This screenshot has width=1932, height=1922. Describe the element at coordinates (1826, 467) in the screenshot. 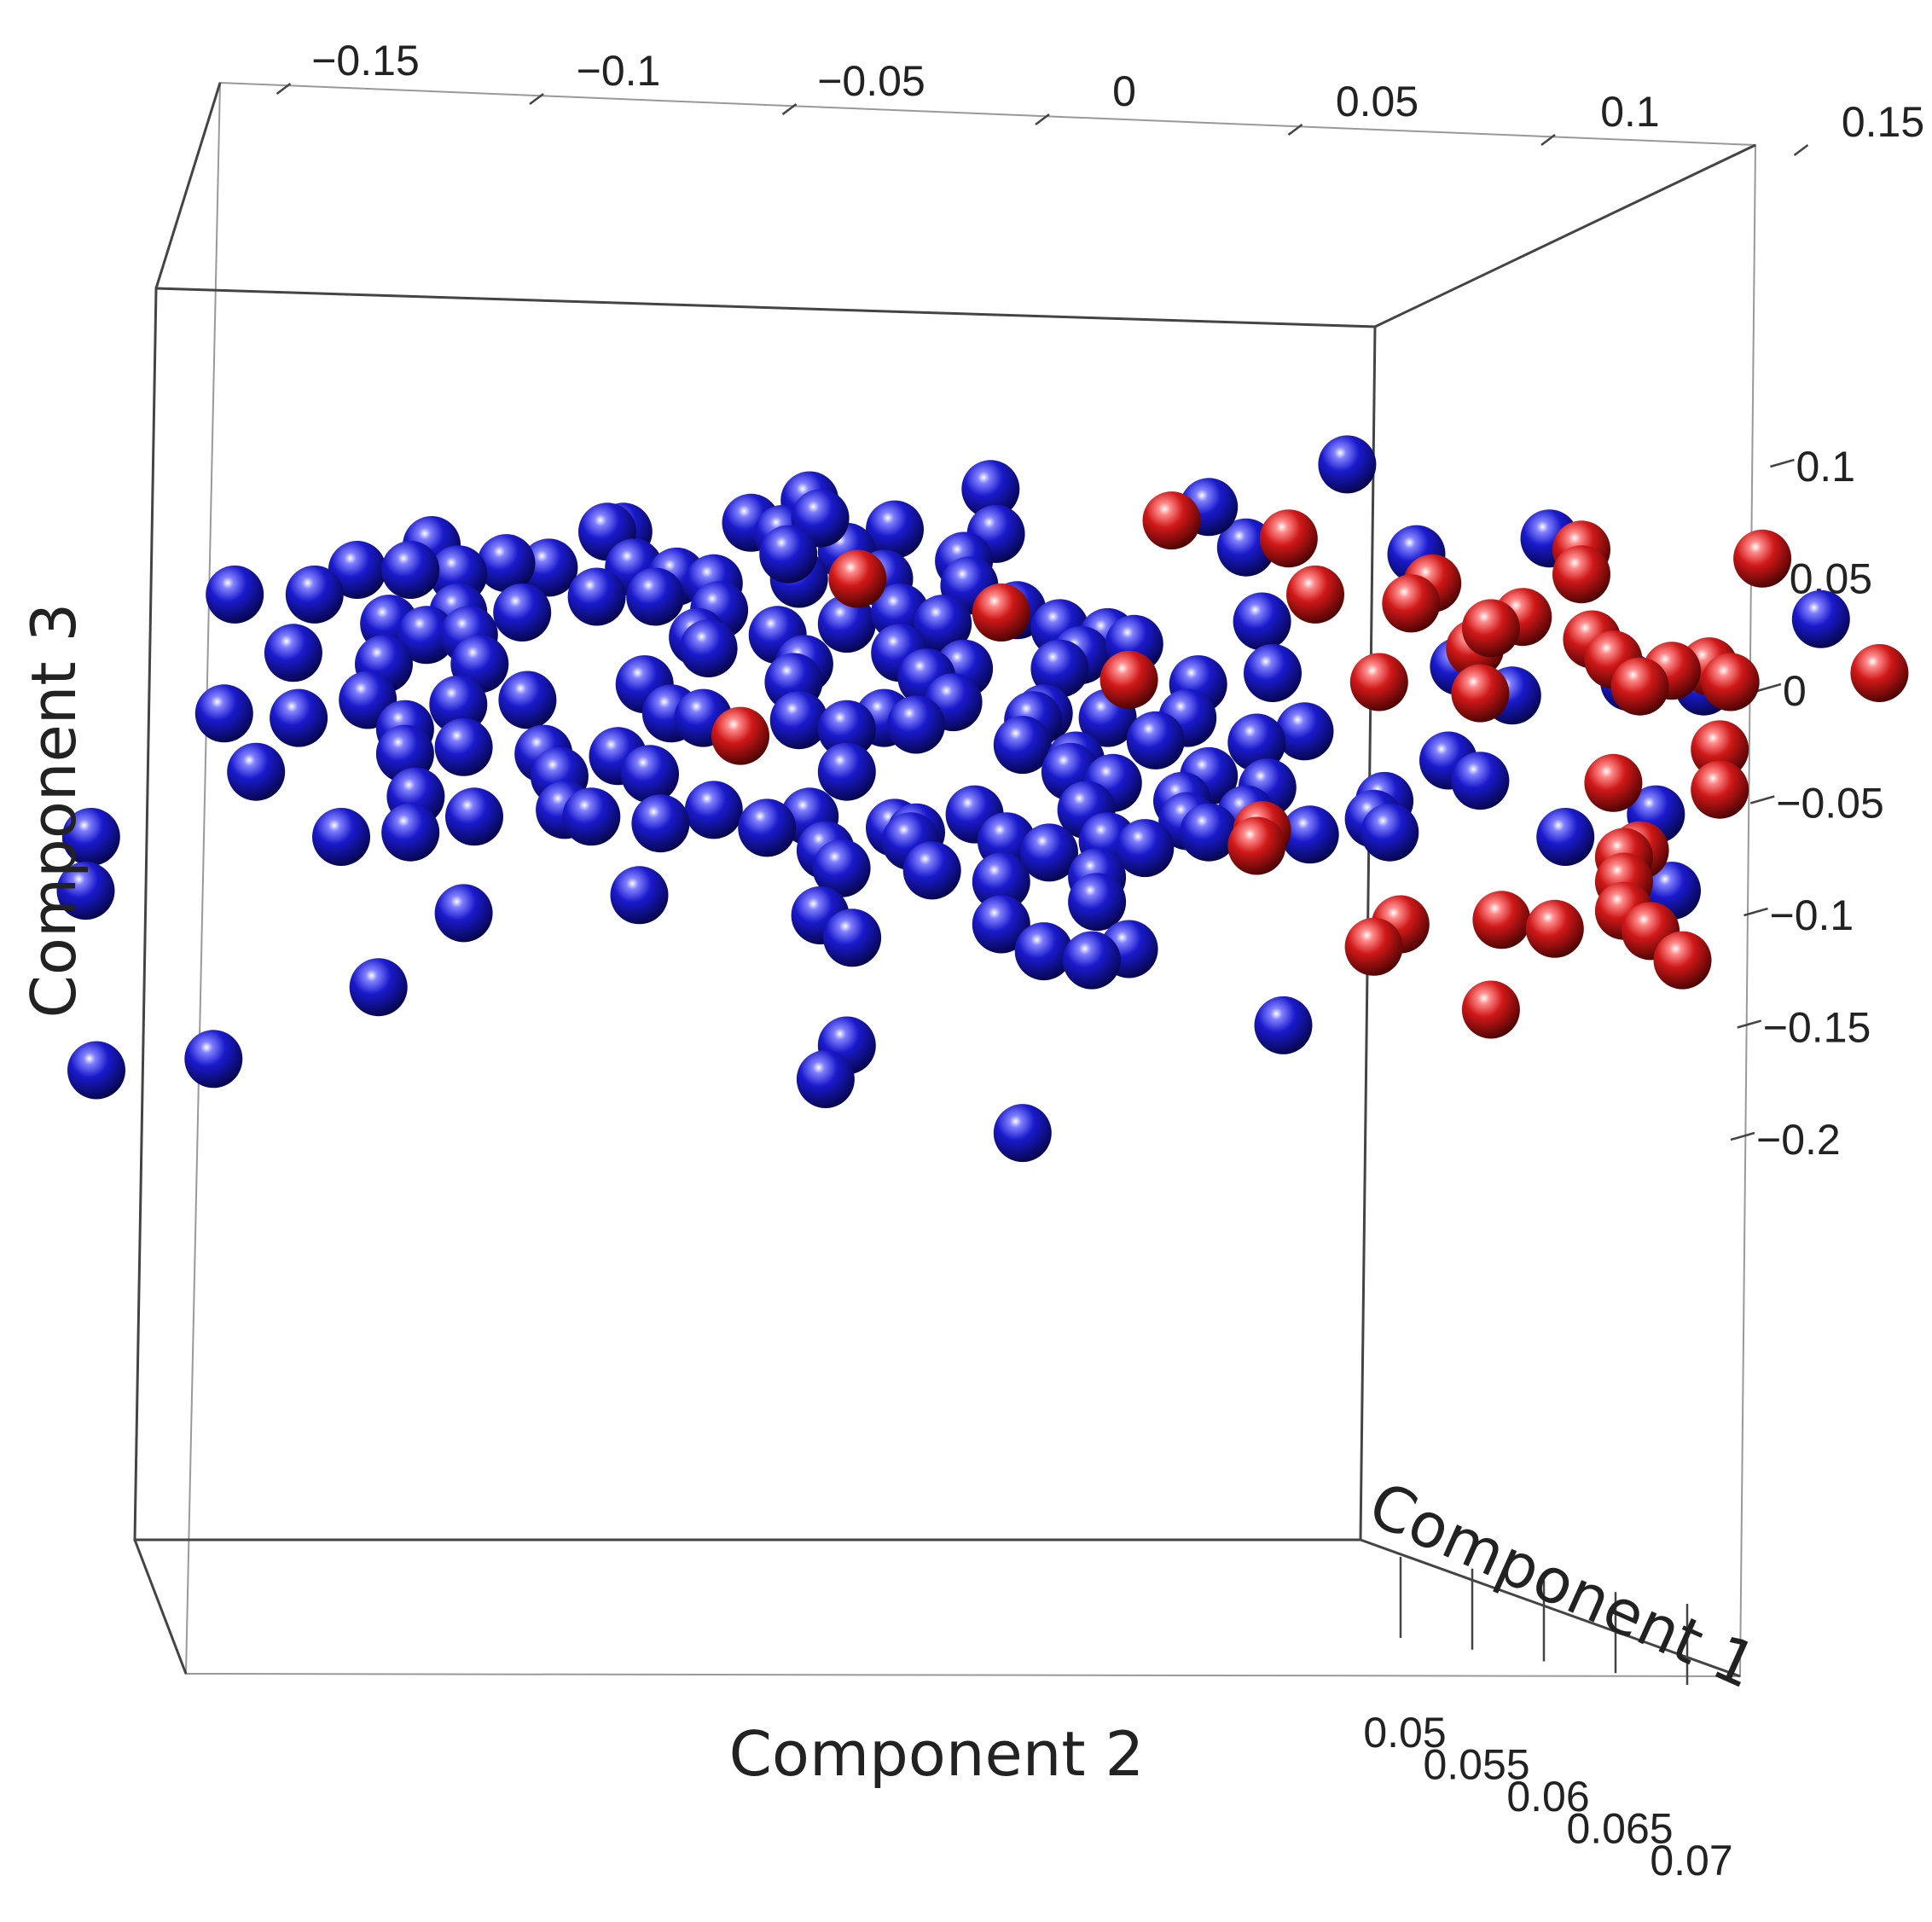

I see `y-tick-label: 0.1` at that location.